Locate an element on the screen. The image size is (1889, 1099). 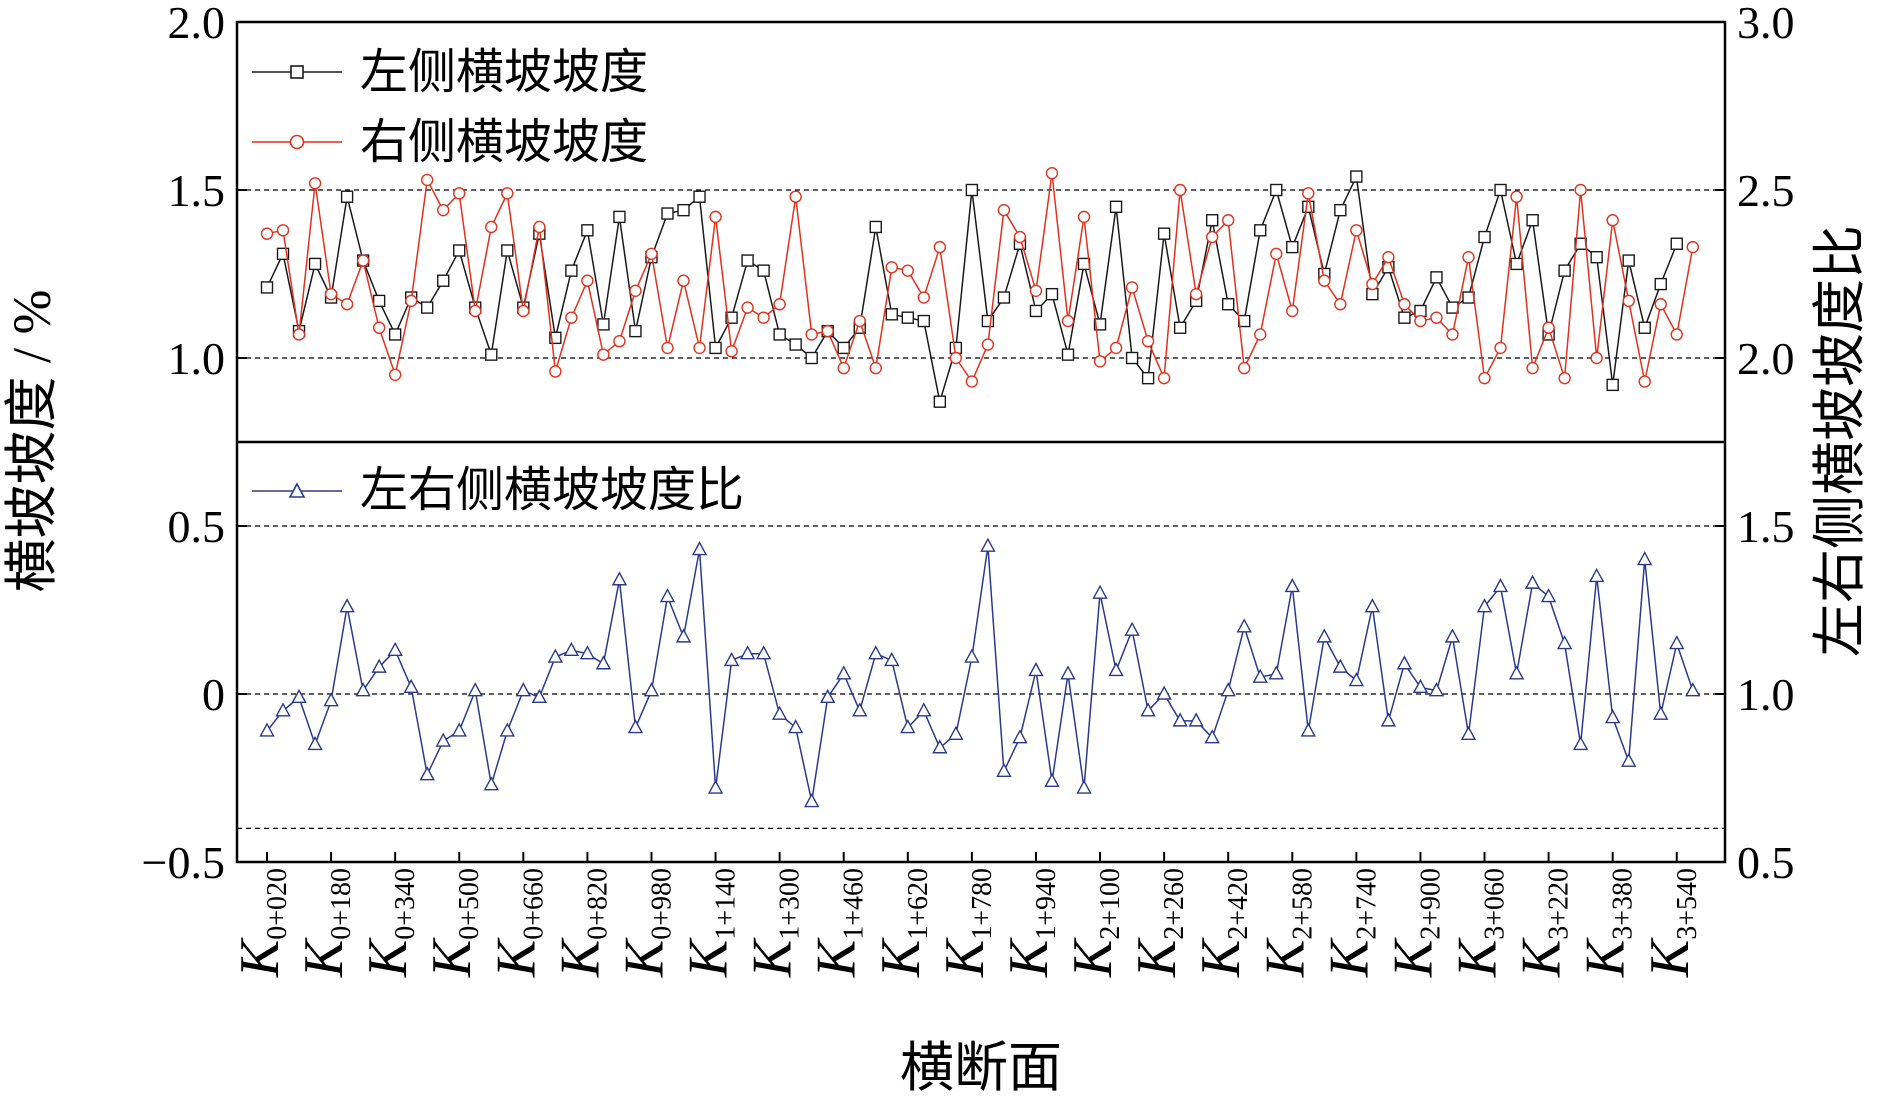
legend-lower: 左右侧横坡坡度比 is located at coordinates (498, 490).